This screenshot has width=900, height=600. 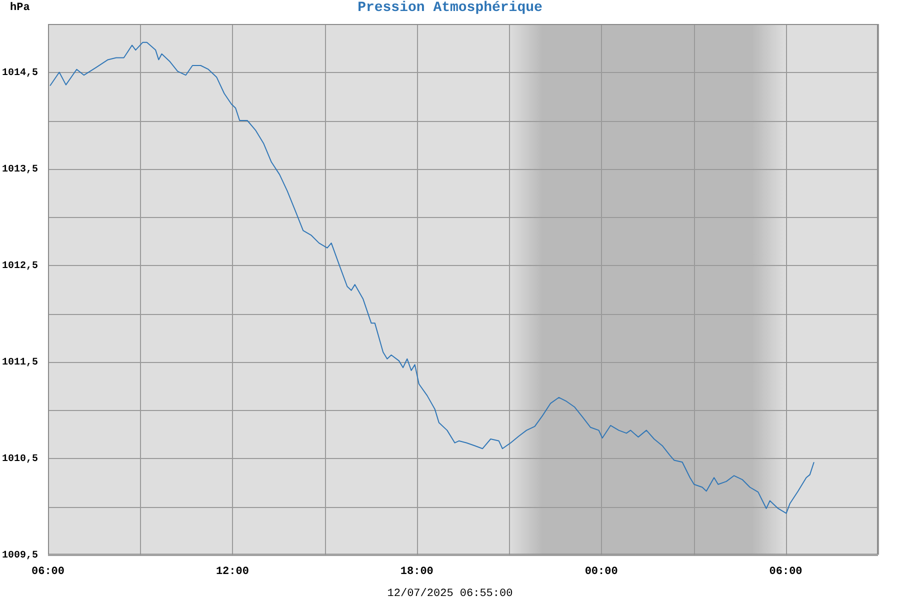 What do you see at coordinates (232, 572) in the screenshot?
I see `x-tick-label: 12:00` at bounding box center [232, 572].